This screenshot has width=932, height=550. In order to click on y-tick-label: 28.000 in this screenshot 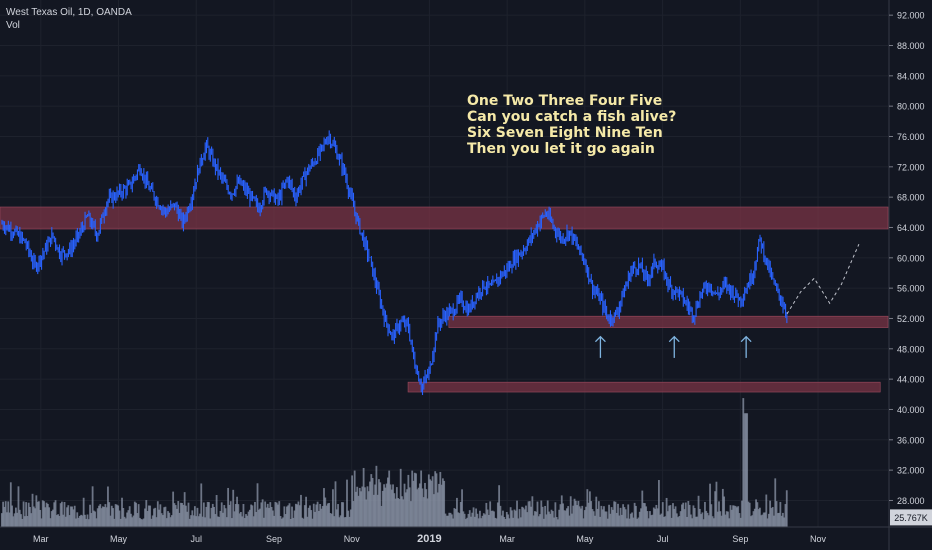, I will do `click(911, 501)`.